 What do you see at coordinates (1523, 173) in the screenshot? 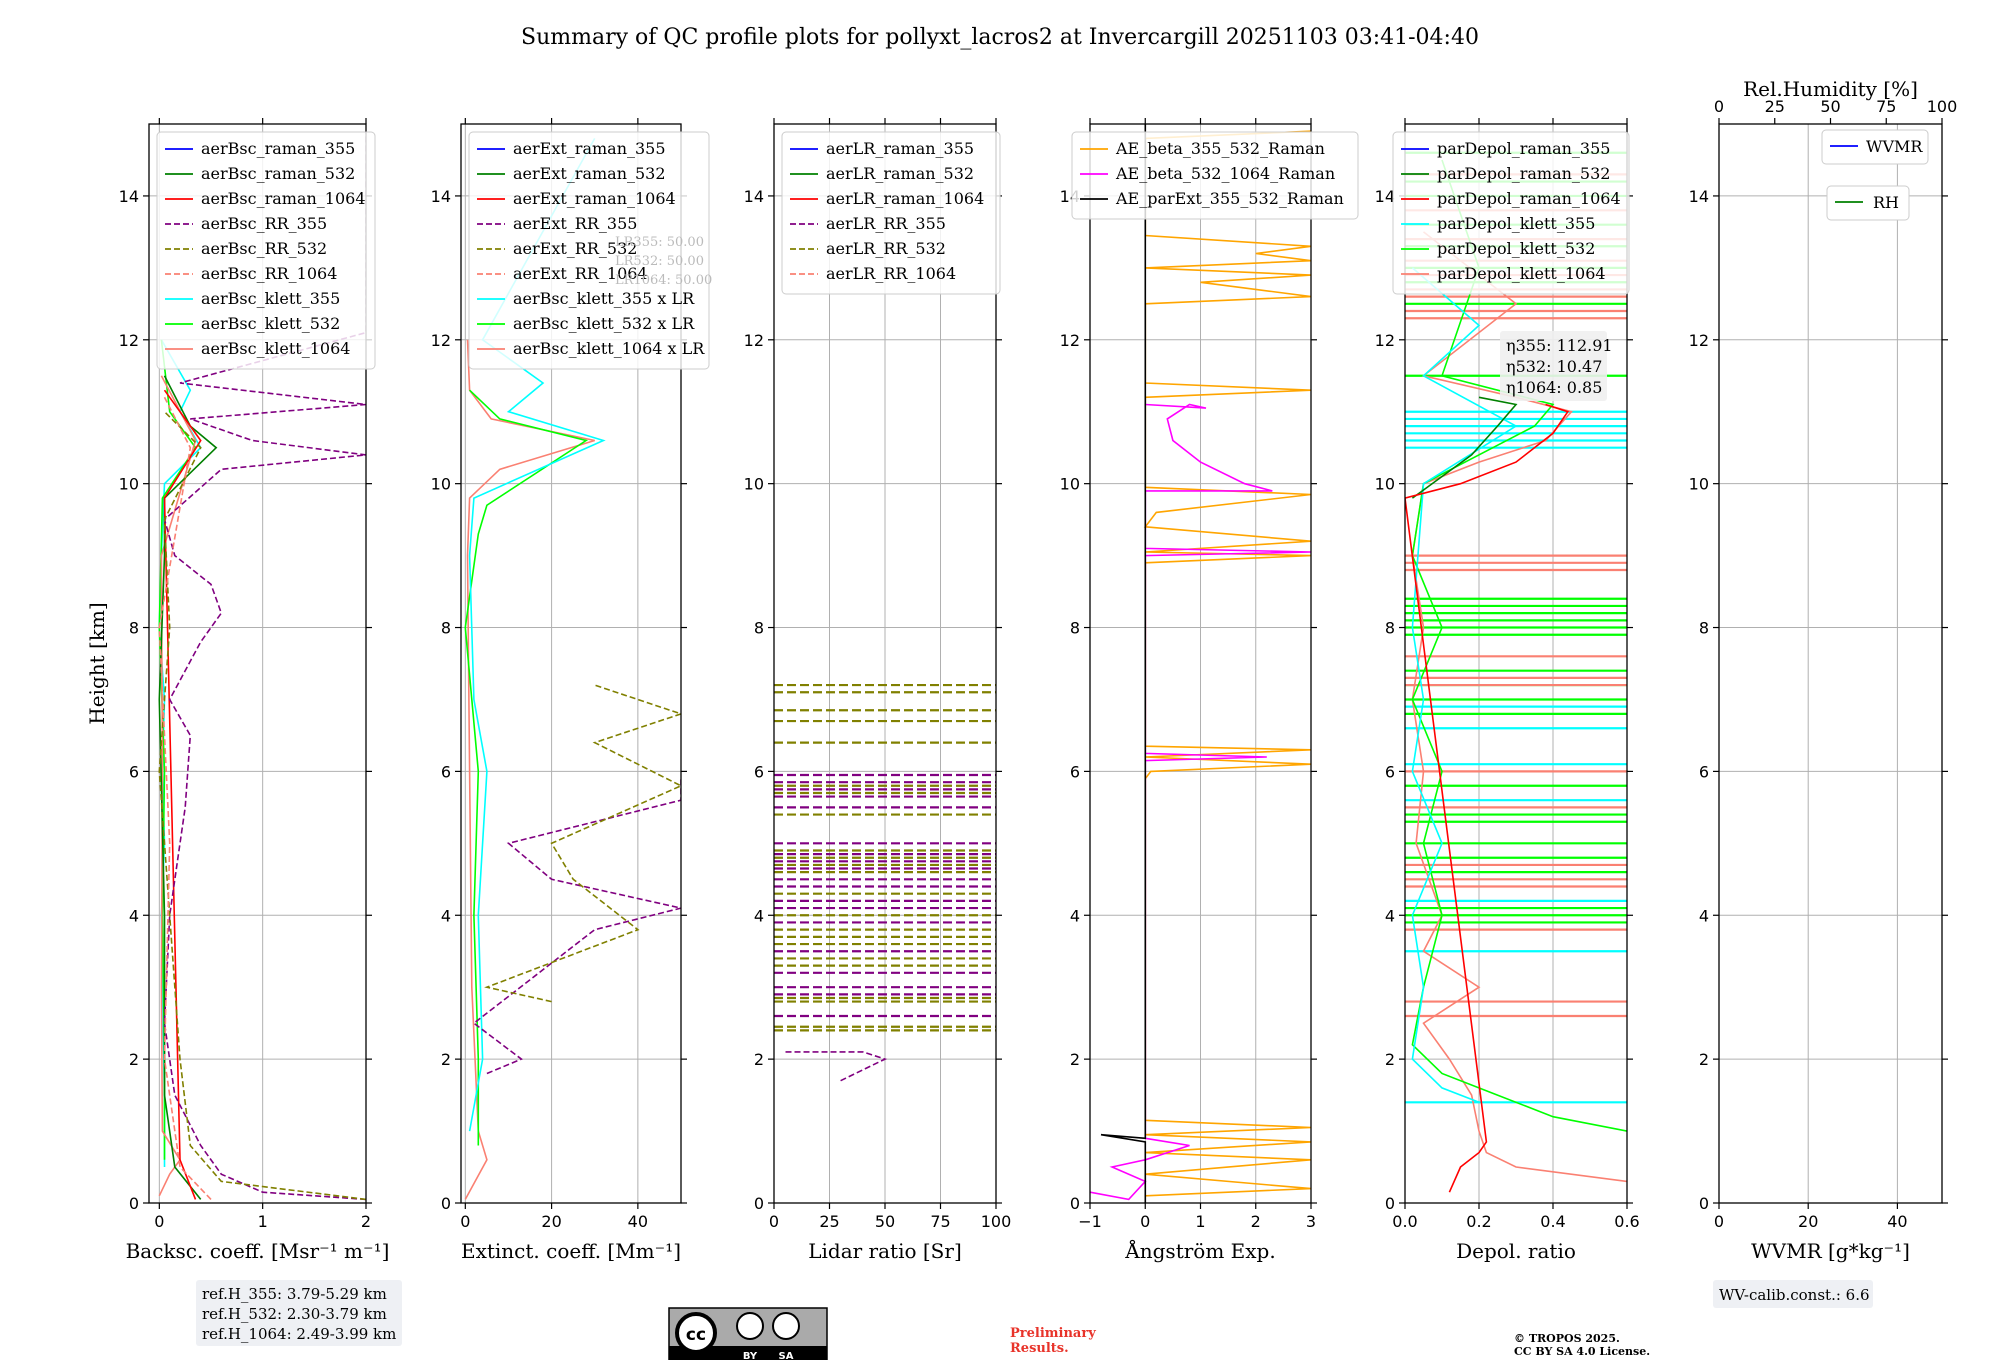
I see `legend-label: parDepol_raman_532` at bounding box center [1523, 173].